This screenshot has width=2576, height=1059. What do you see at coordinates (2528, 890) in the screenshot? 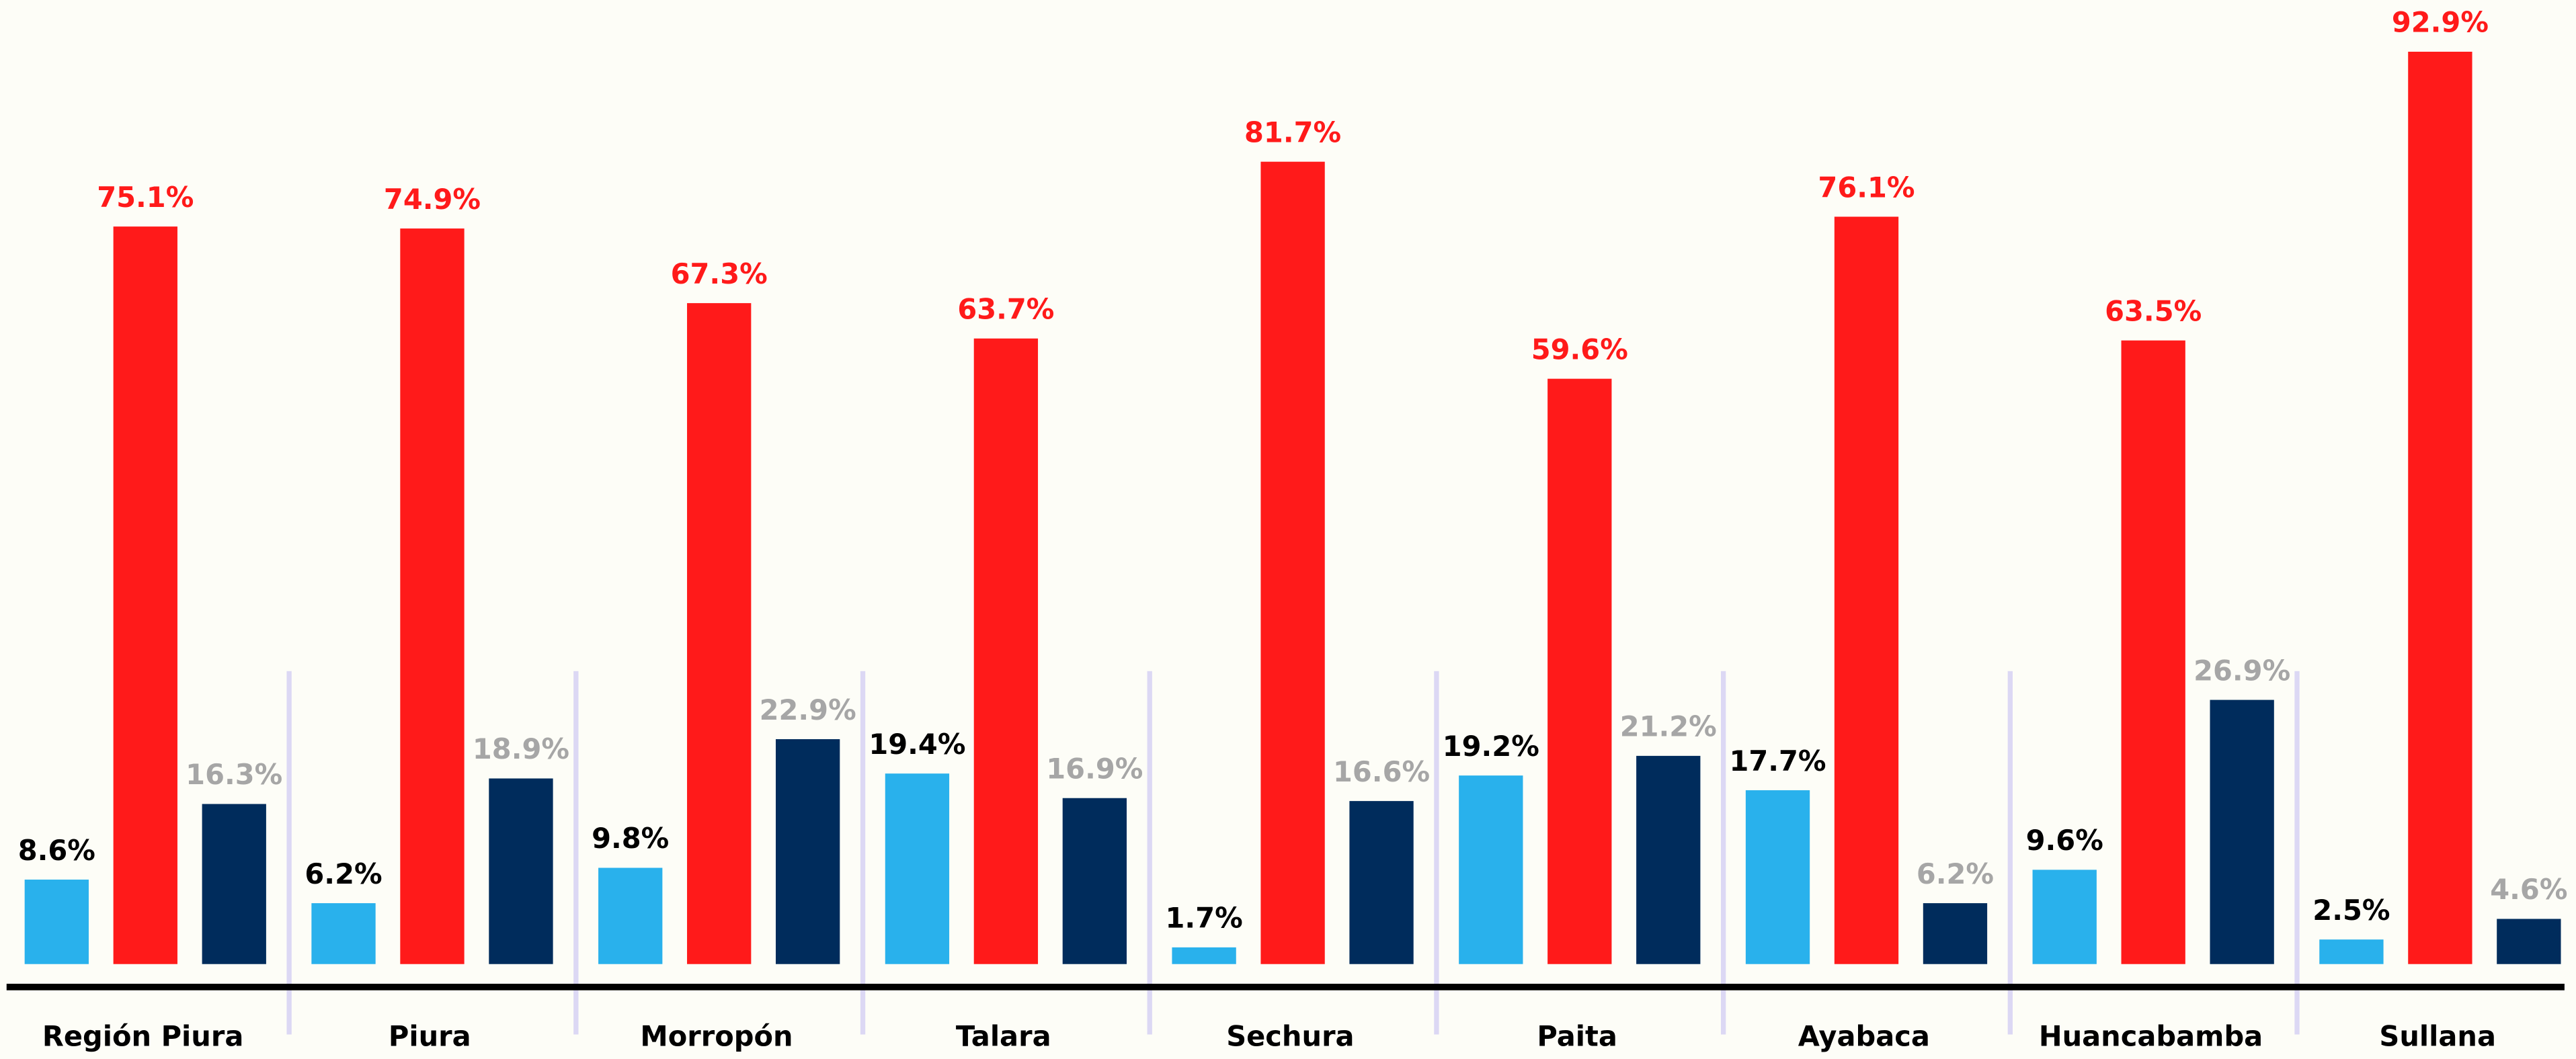
I see `data-label: 4.6%` at bounding box center [2528, 890].